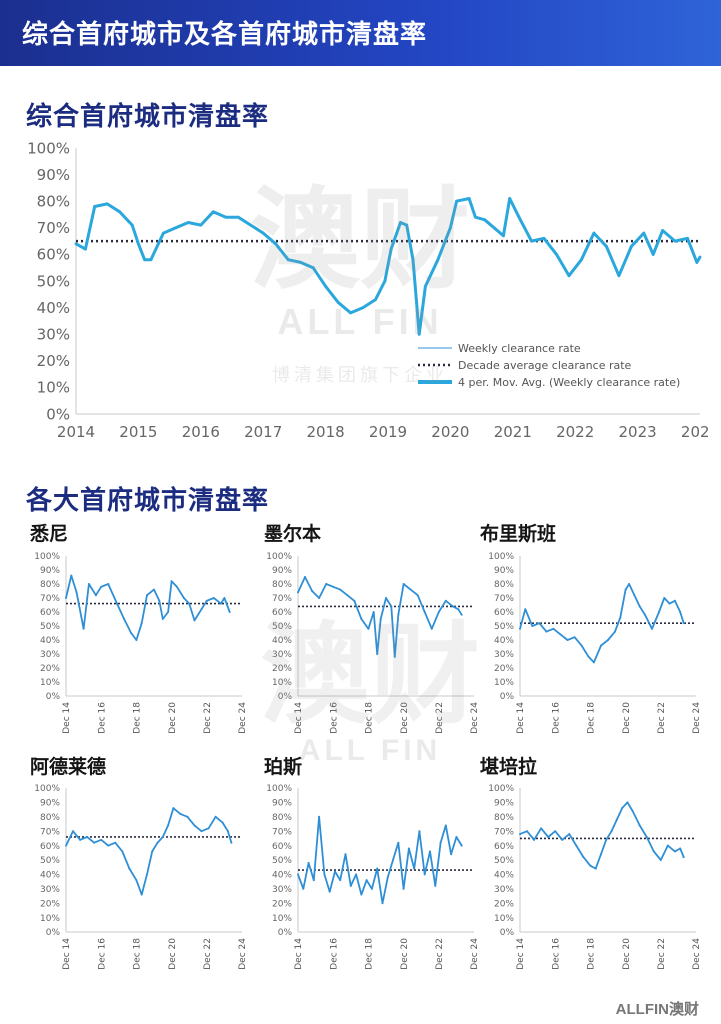 This screenshot has height=1024, width=721. What do you see at coordinates (592, 718) in the screenshot?
I see `brisbane-x-tick-label: Dec 18` at bounding box center [592, 718].